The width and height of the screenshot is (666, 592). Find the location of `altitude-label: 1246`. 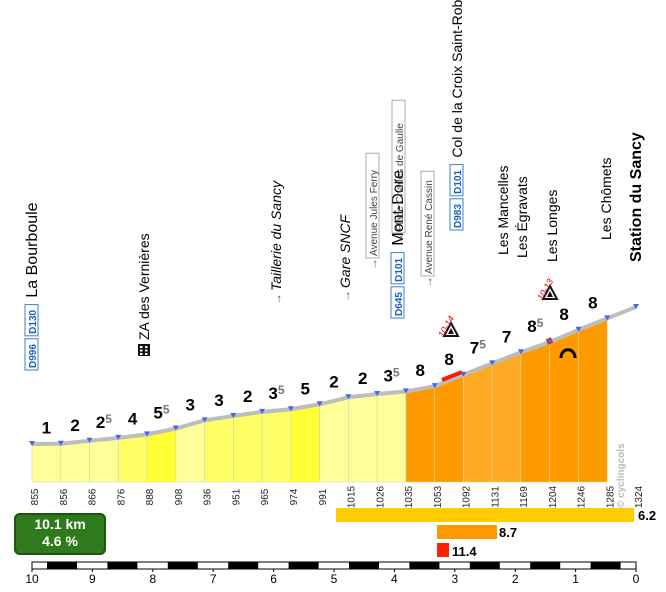

altitude-label: 1246 is located at coordinates (582, 496).